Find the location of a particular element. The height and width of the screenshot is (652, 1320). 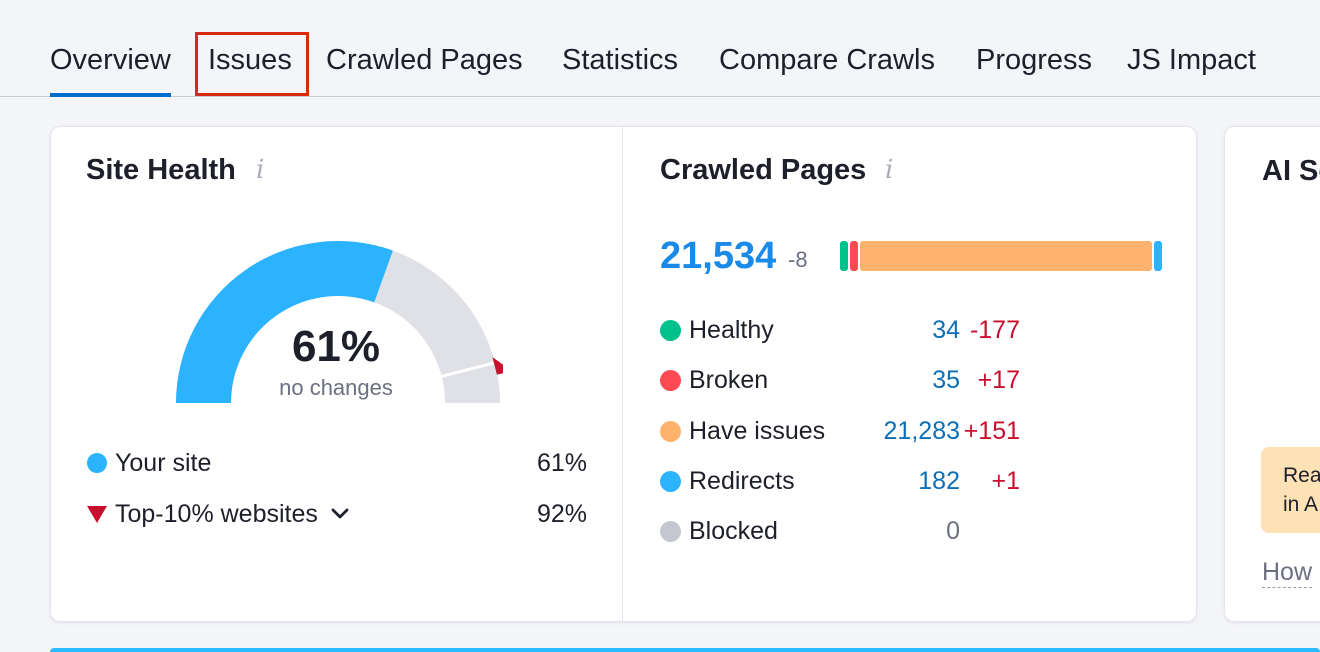

healthy-delta: -177 is located at coordinates (994, 330).